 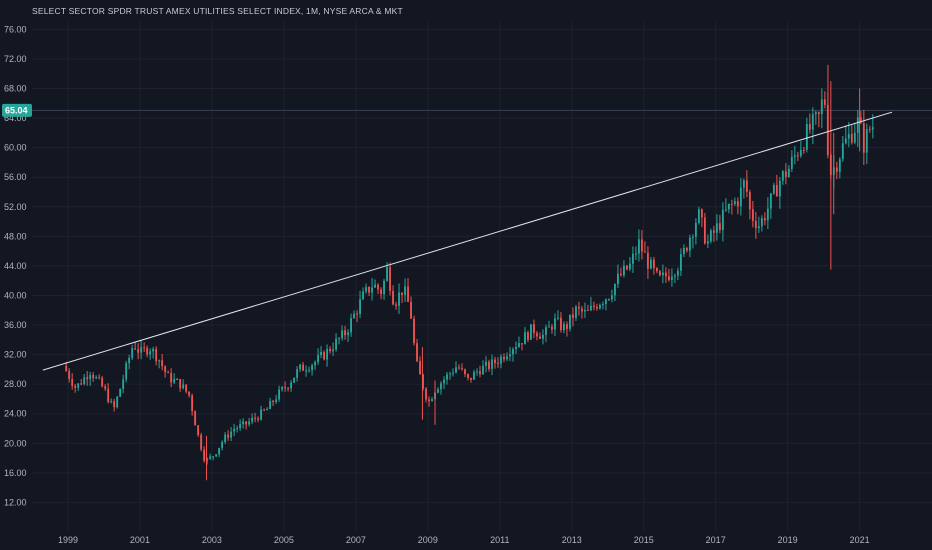 I want to click on y-tick-label: 16.00, so click(x=15, y=473).